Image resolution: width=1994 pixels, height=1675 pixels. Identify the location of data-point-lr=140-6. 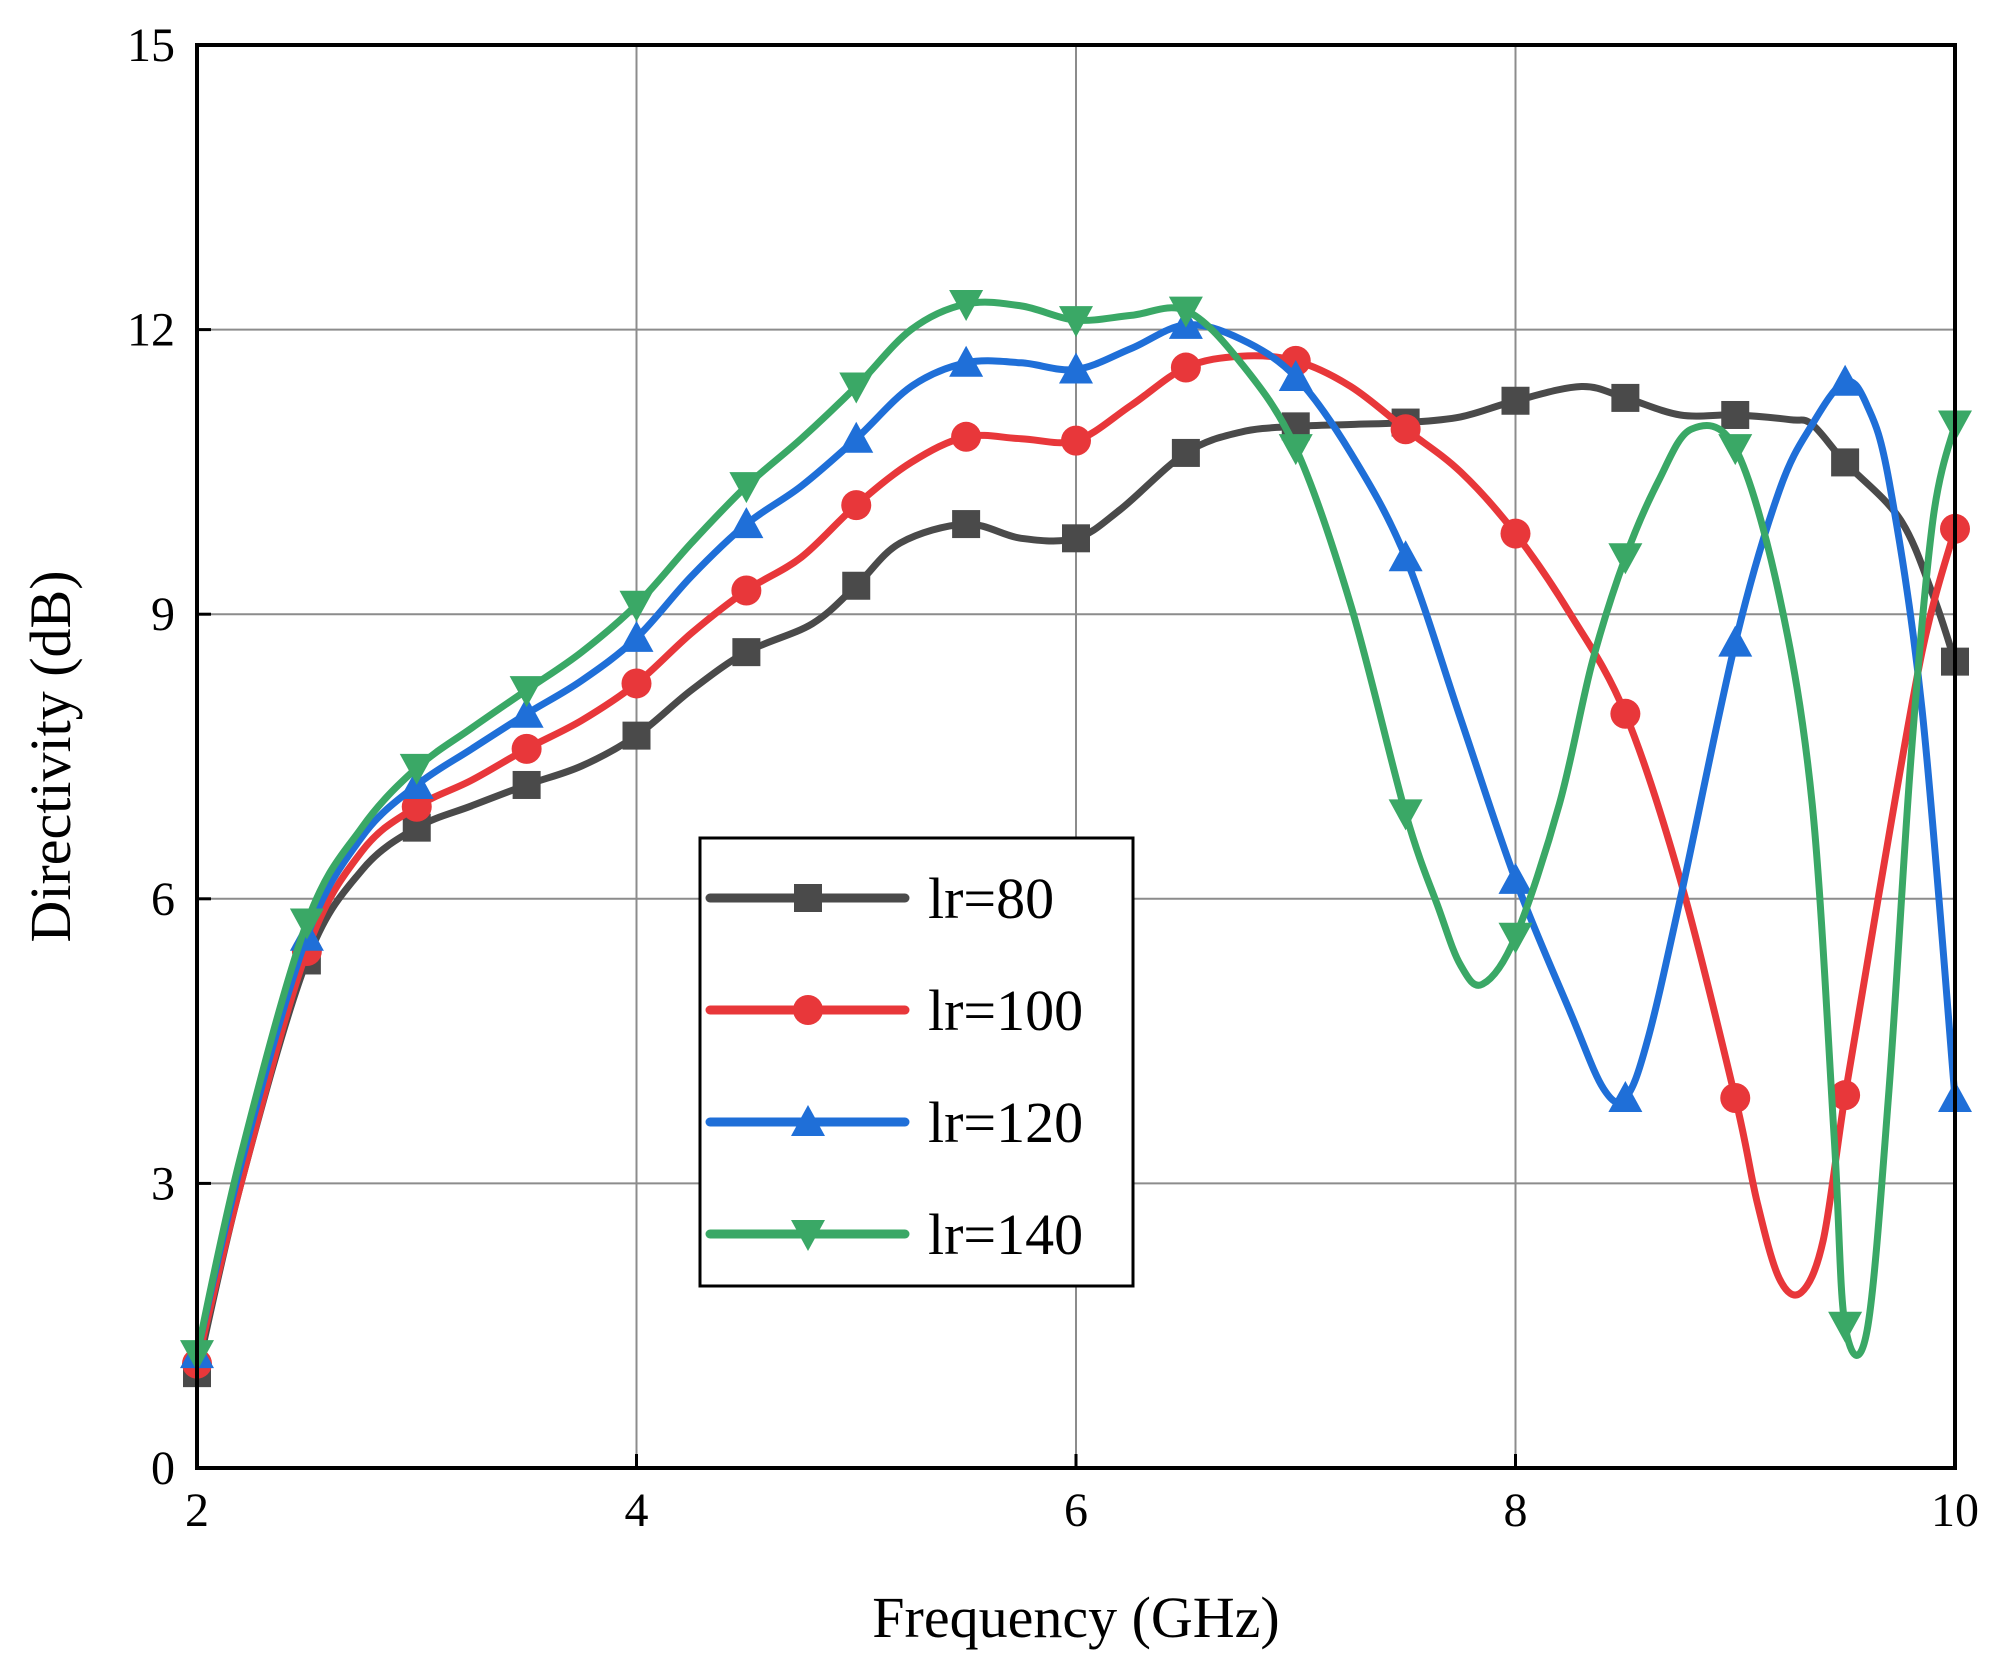
(856, 388).